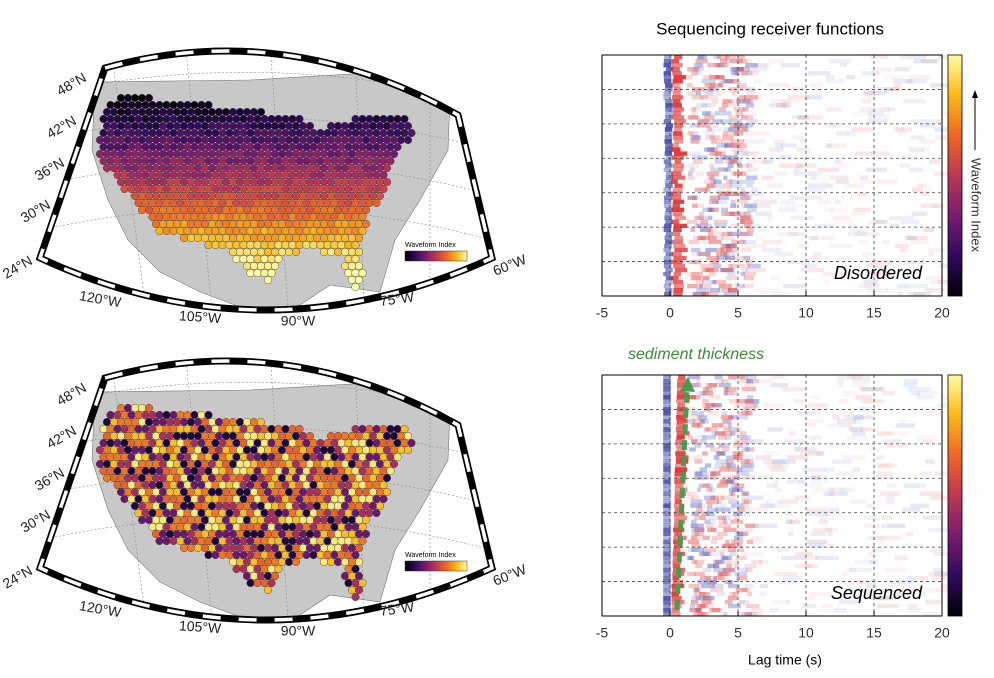 This screenshot has height=678, width=994. I want to click on longitude-label: 60°W, so click(510, 265).